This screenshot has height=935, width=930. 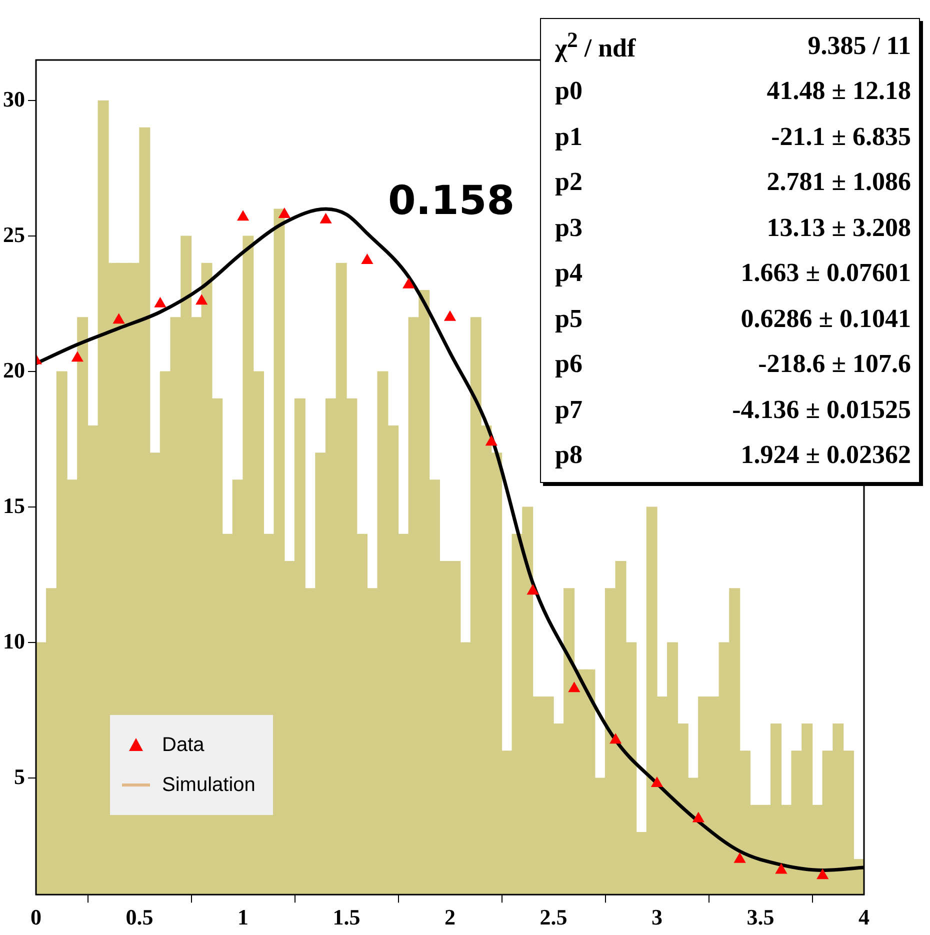 What do you see at coordinates (568, 273) in the screenshot?
I see `annotation: p4` at bounding box center [568, 273].